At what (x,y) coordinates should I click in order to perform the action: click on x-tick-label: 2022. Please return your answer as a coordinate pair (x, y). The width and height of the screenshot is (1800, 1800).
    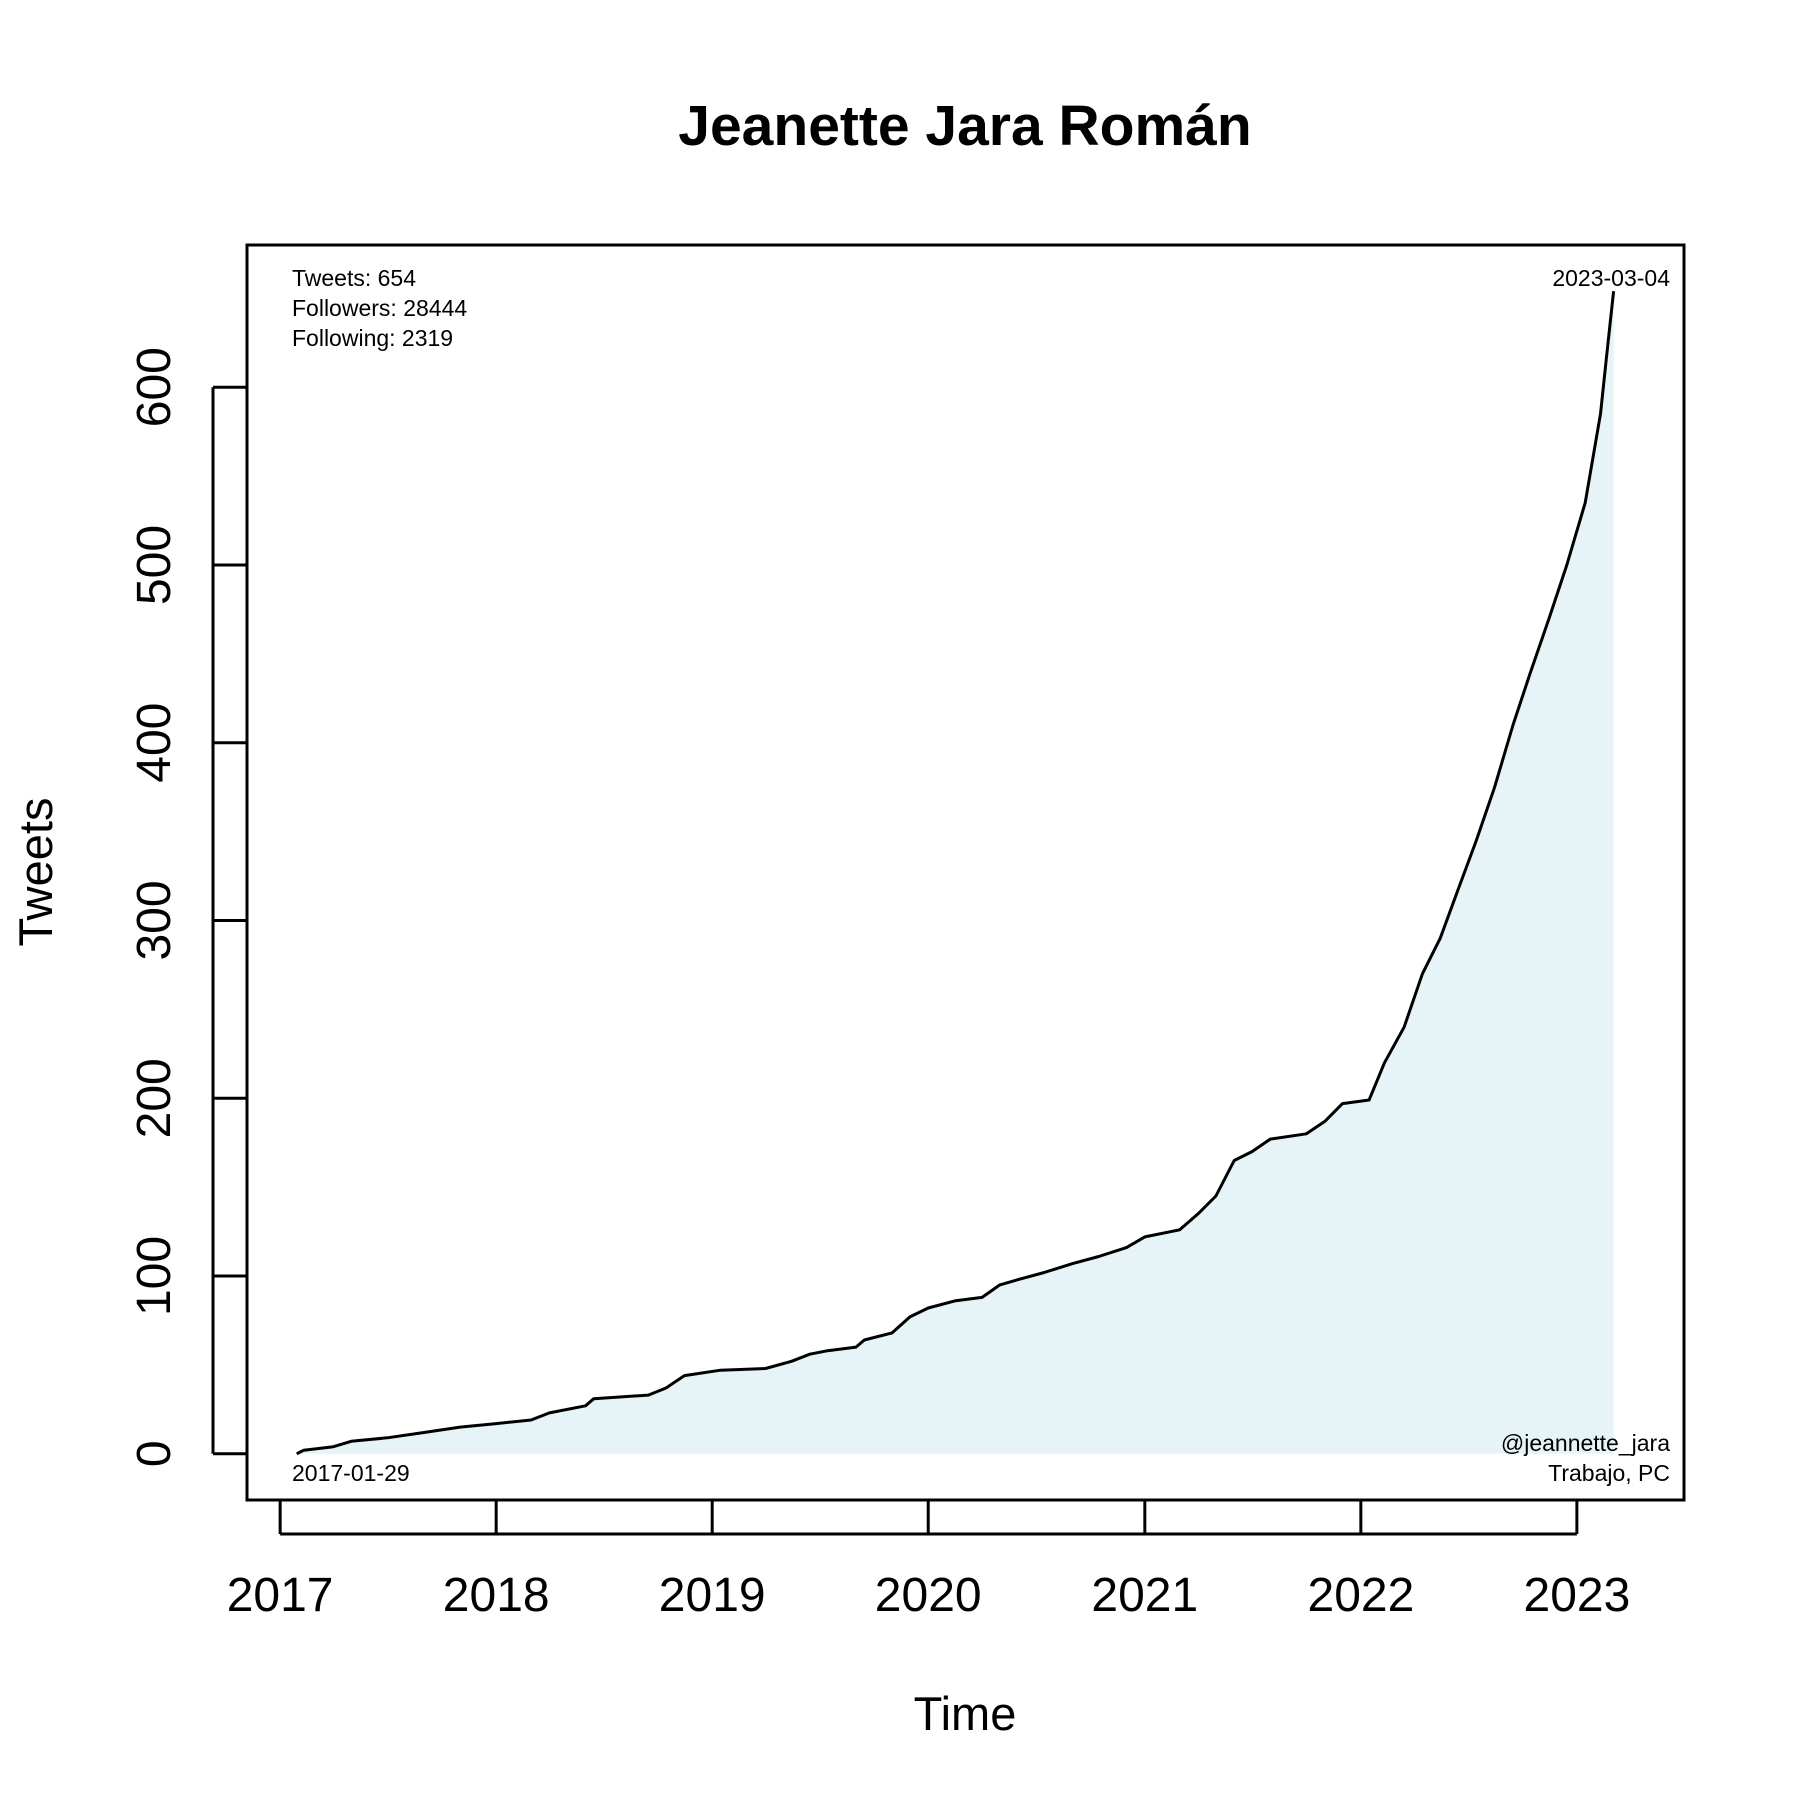
    Looking at the image, I should click on (1361, 1595).